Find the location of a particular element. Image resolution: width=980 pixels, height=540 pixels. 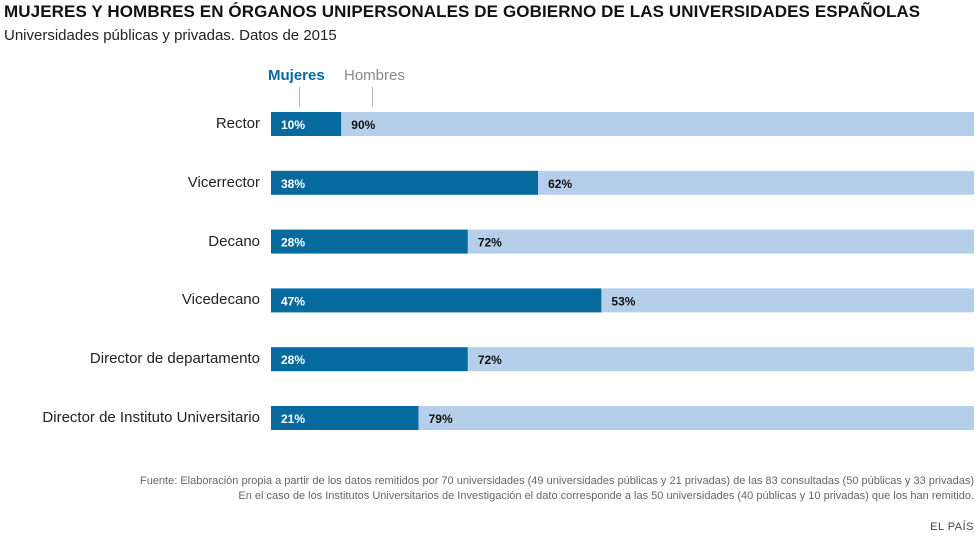

data-label-hombres-director-de-instituto-universitario: 79% is located at coordinates (441, 419).